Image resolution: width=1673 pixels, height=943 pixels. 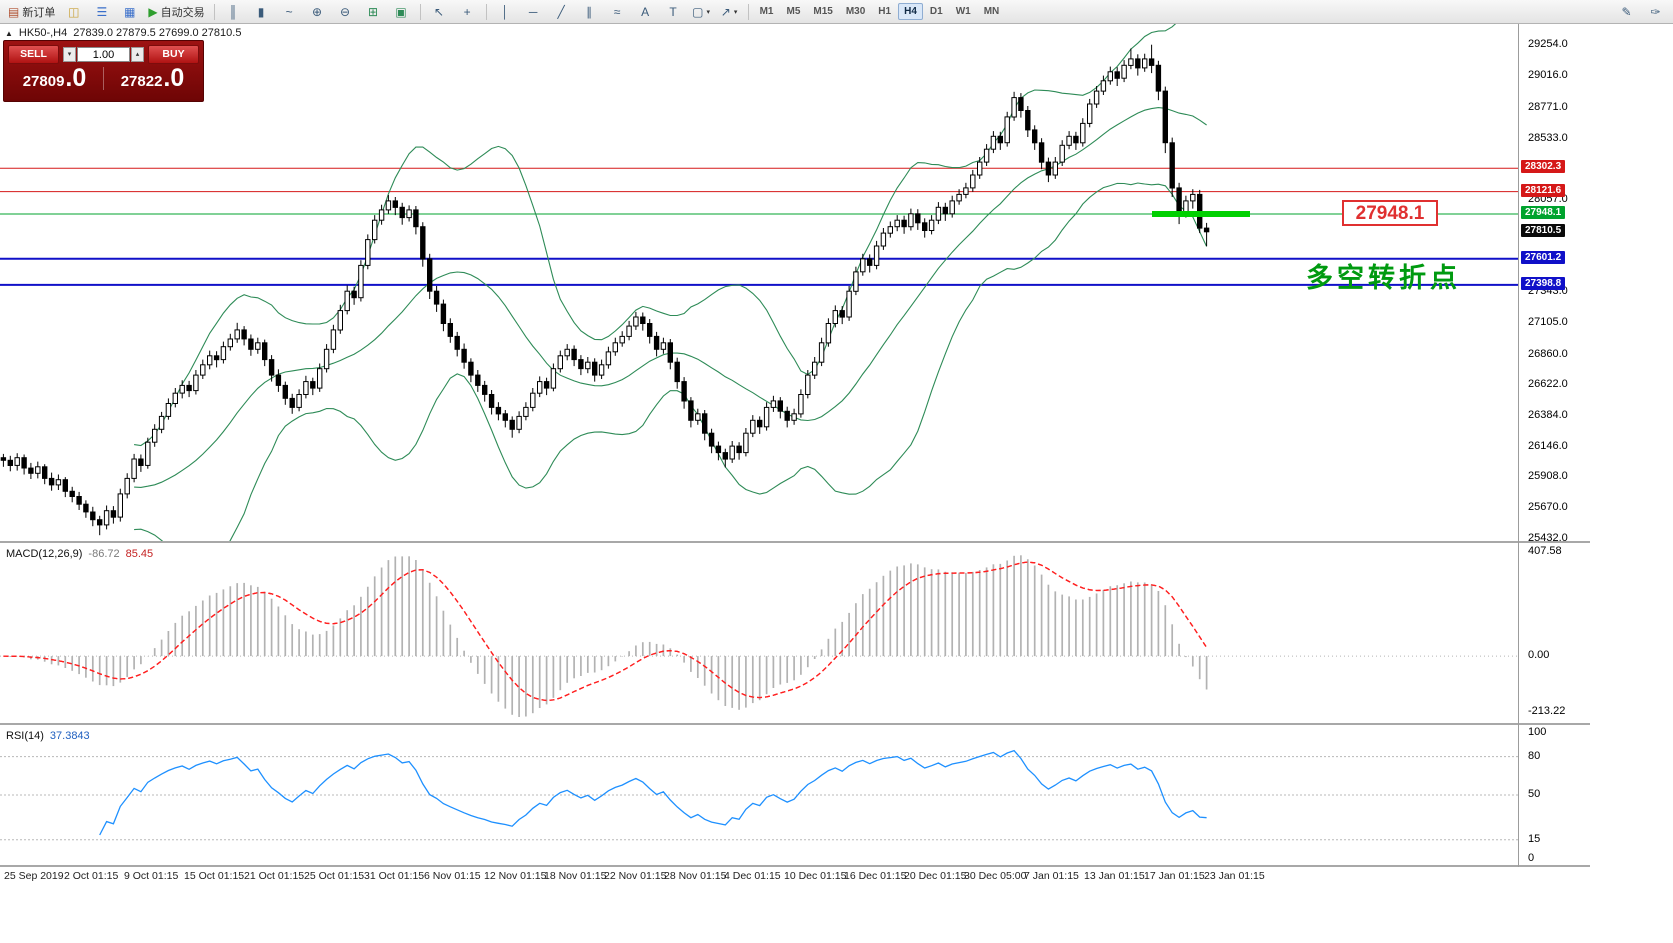 I want to click on price-annotation-box: 27948.1, so click(x=1390, y=213).